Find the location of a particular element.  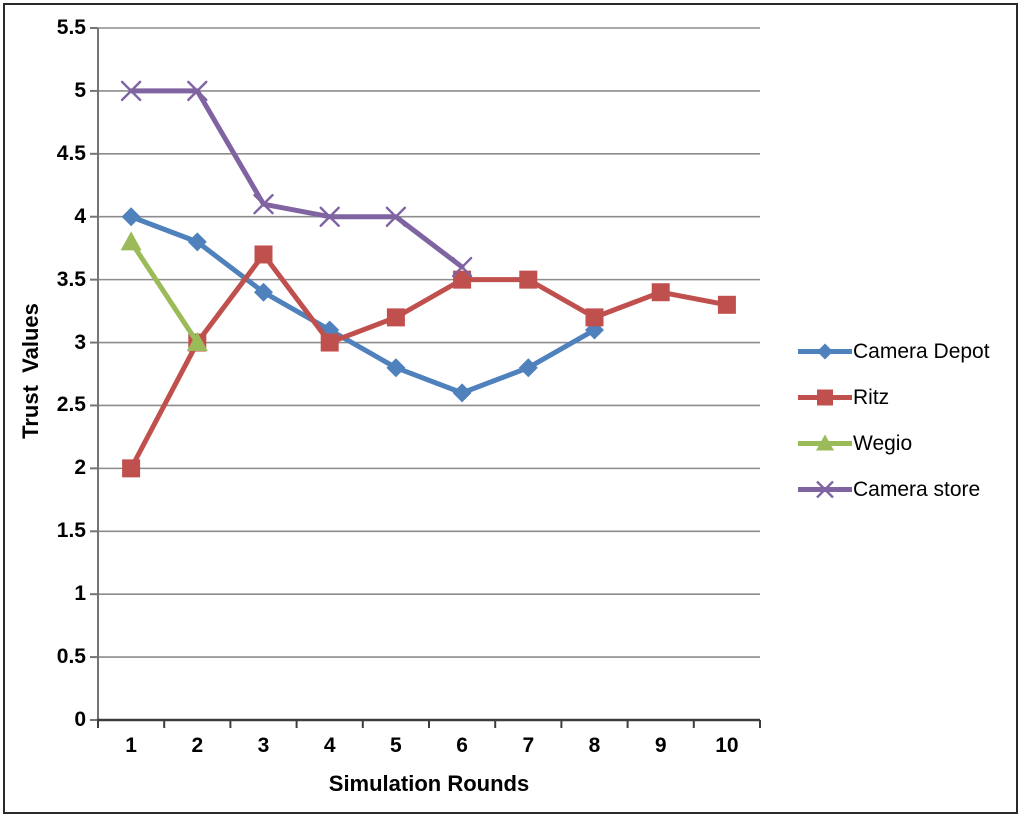

x-tick-label: 1 is located at coordinates (131, 745).